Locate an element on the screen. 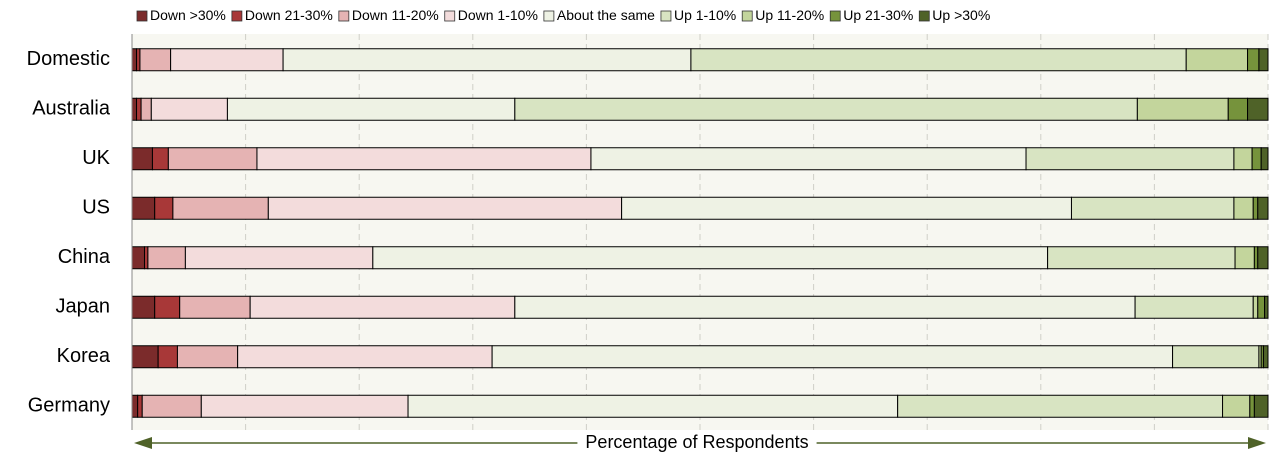 Image resolution: width=1274 pixels, height=460 pixels. category-label: Domestic is located at coordinates (68, 59).